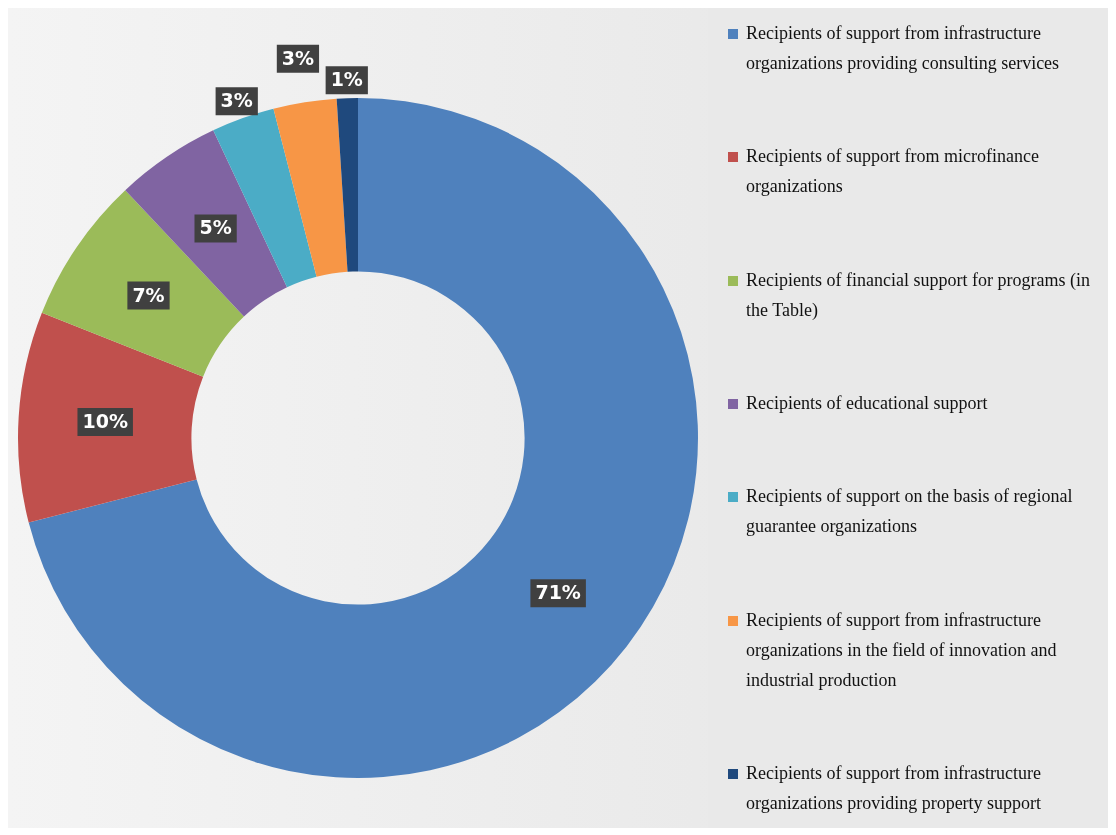  Describe the element at coordinates (346, 79) in the screenshot. I see `data-label: 1%` at that location.